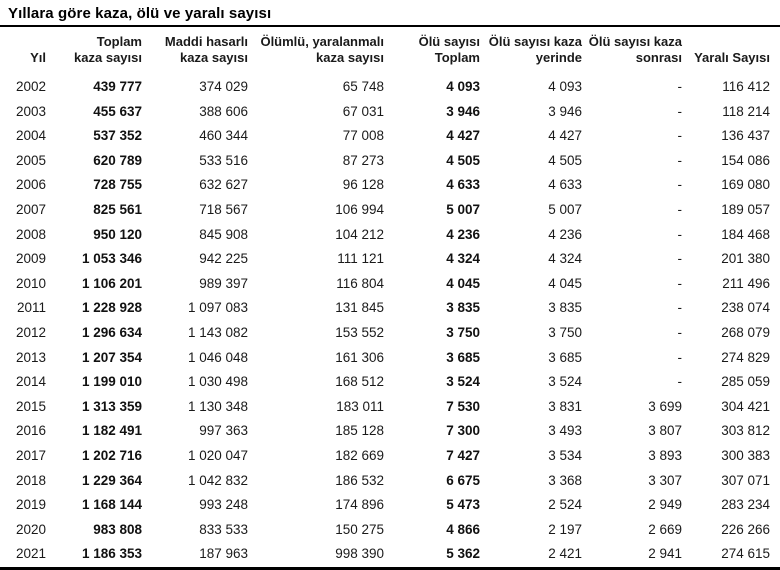 The width and height of the screenshot is (780, 570). Describe the element at coordinates (30, 332) in the screenshot. I see `year-cell: 2012` at that location.